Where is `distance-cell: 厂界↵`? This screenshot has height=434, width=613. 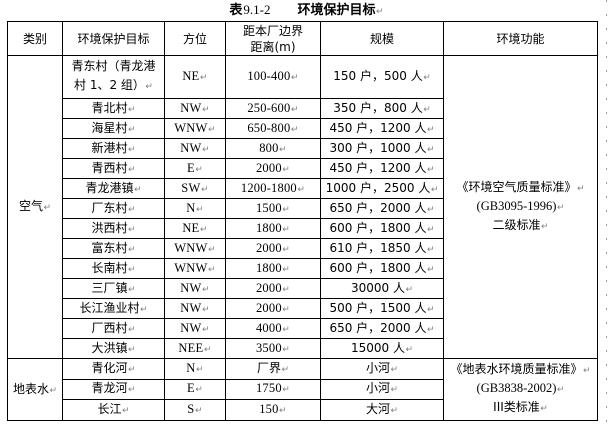
distance-cell: 厂界↵ is located at coordinates (273, 369).